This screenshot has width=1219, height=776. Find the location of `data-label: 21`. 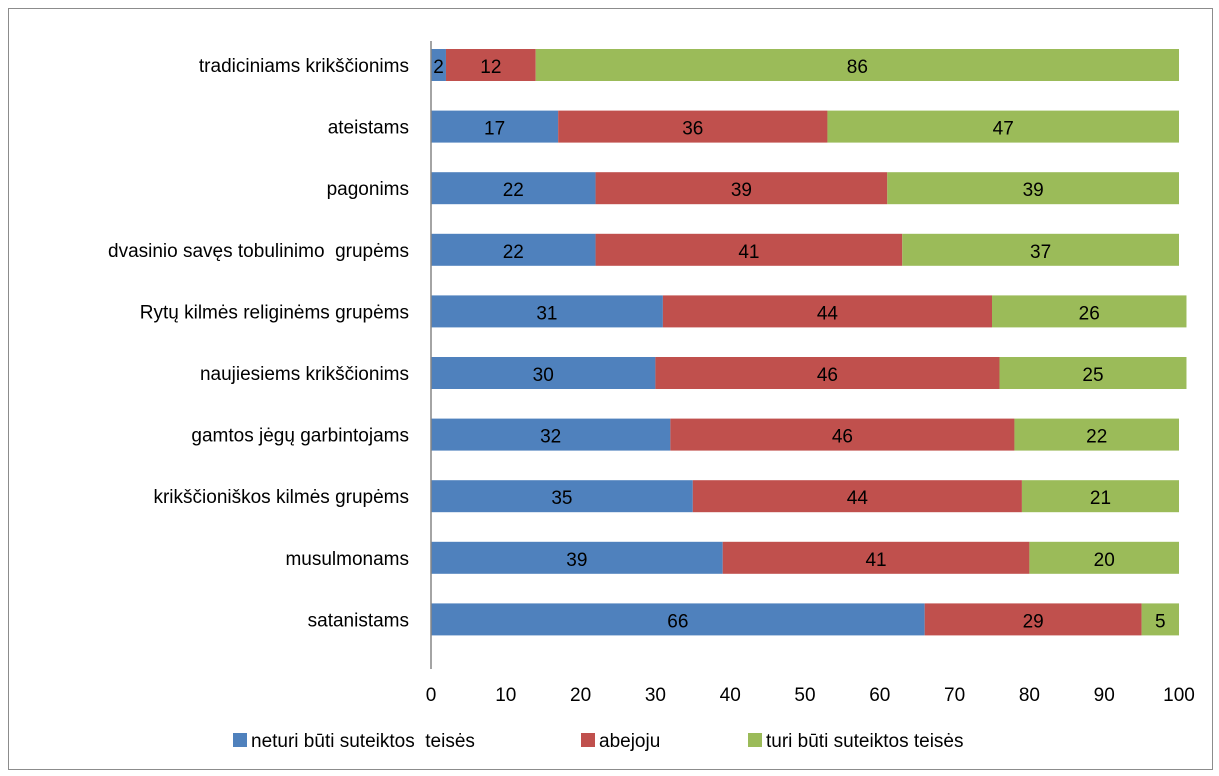

data-label: 21 is located at coordinates (1100, 498).